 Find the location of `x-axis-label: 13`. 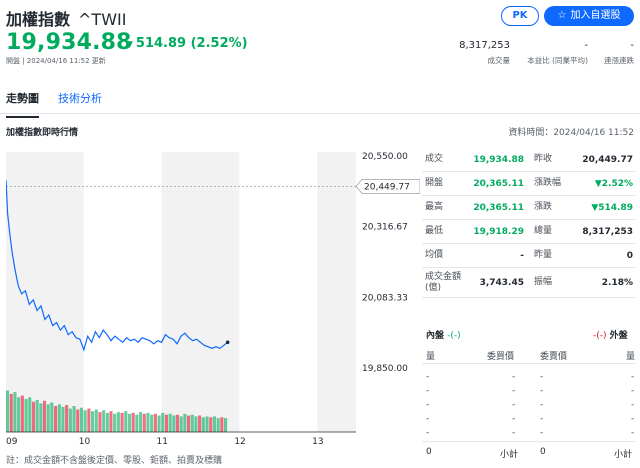

x-axis-label: 13 is located at coordinates (317, 442).